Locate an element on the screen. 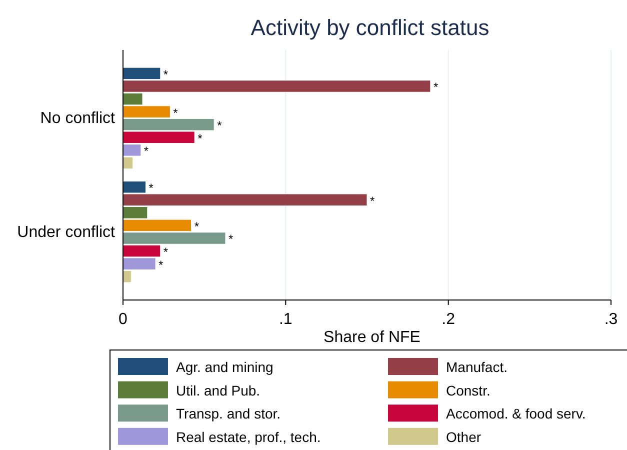 This screenshot has height=450, width=627. legend-label: Constr. is located at coordinates (468, 390).